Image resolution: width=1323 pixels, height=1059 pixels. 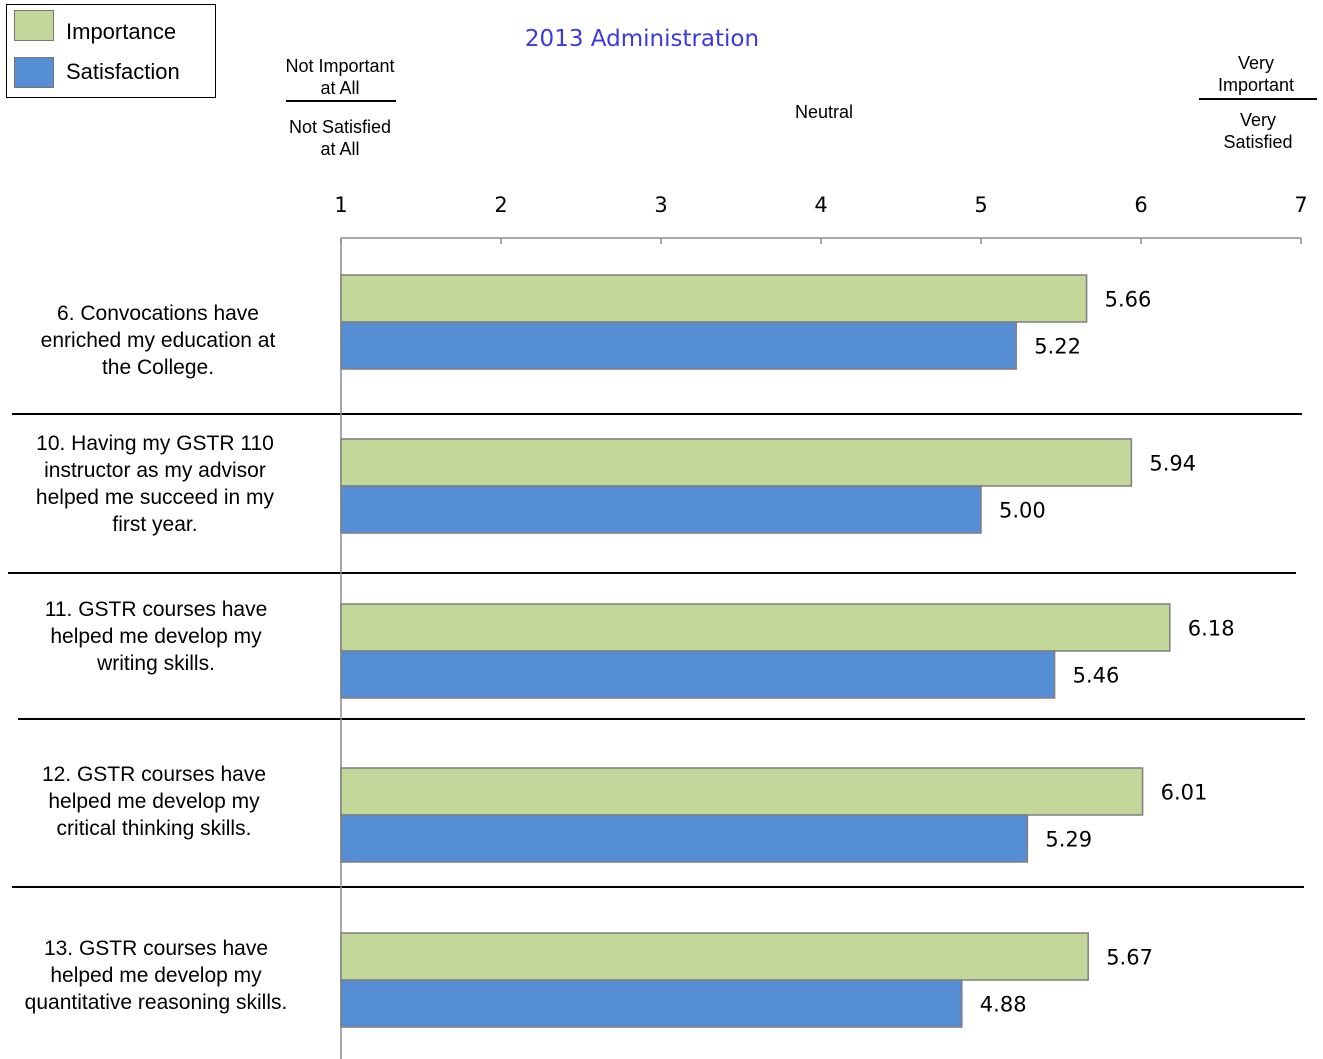 I want to click on satisfaction-value-label: 5.29, so click(x=1068, y=840).